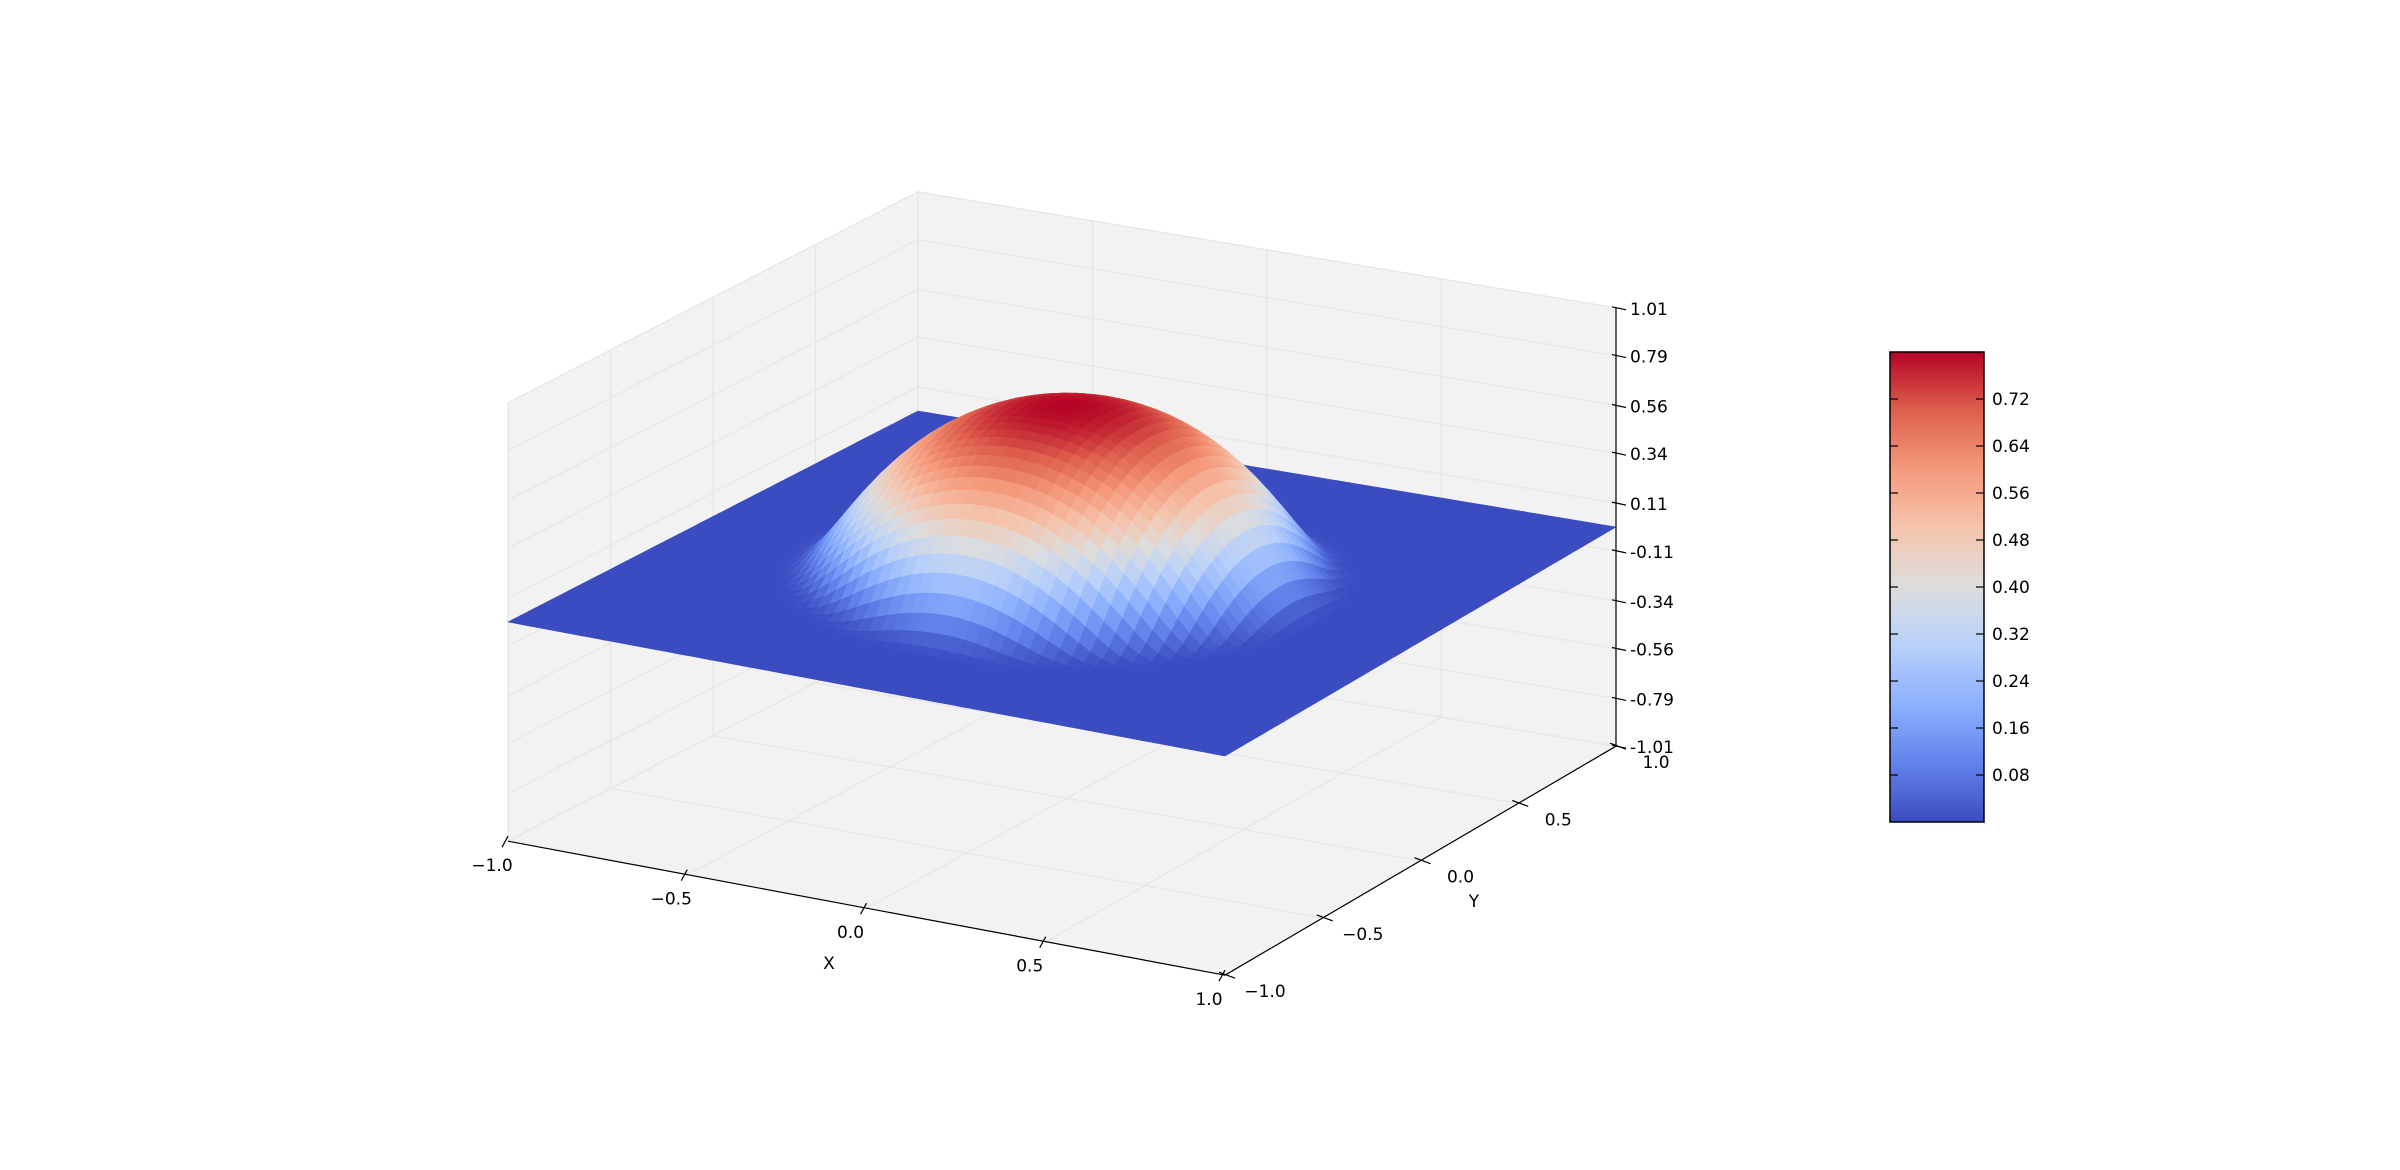 This screenshot has width=2400, height=1170. What do you see at coordinates (1062, 574) in the screenshot?
I see `surface-mesh` at bounding box center [1062, 574].